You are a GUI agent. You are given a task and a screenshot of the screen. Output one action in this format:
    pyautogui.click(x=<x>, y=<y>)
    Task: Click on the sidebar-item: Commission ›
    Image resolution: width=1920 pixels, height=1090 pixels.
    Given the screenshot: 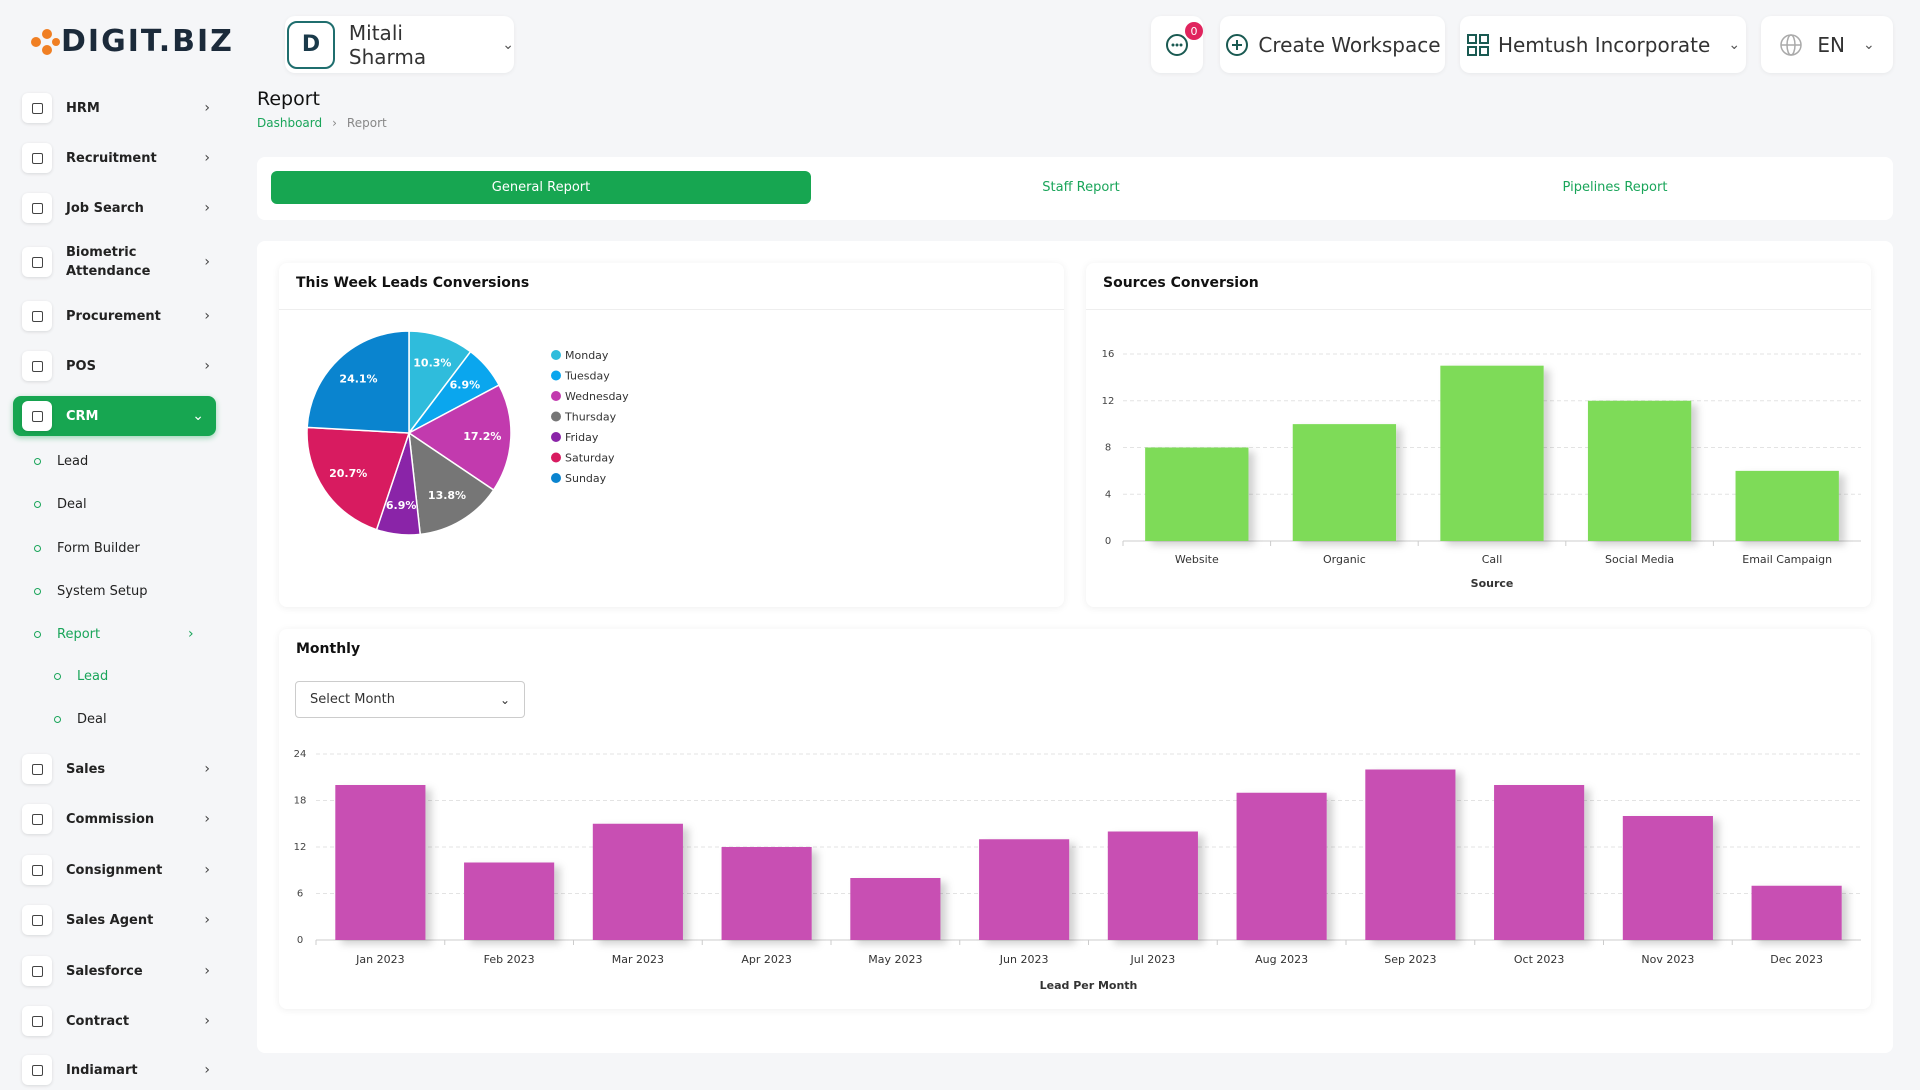 What is the action you would take?
    pyautogui.click(x=122, y=819)
    